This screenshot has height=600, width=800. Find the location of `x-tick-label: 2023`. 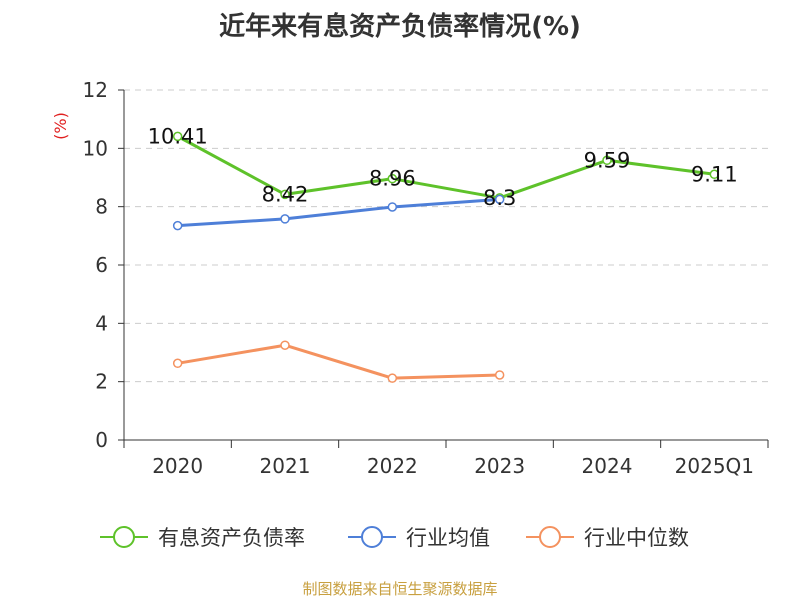

x-tick-label: 2023 is located at coordinates (499, 466).